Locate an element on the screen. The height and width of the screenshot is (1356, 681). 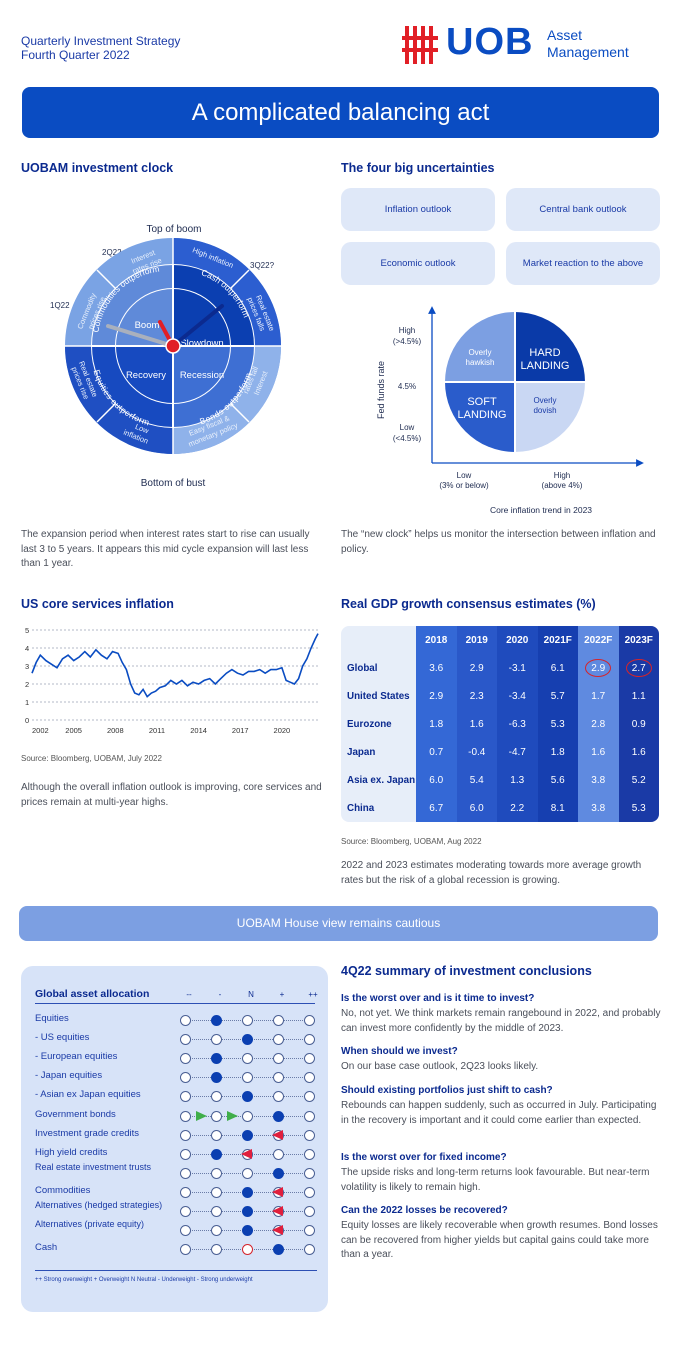
gdp-cell: 8.1 is located at coordinates (557, 808).